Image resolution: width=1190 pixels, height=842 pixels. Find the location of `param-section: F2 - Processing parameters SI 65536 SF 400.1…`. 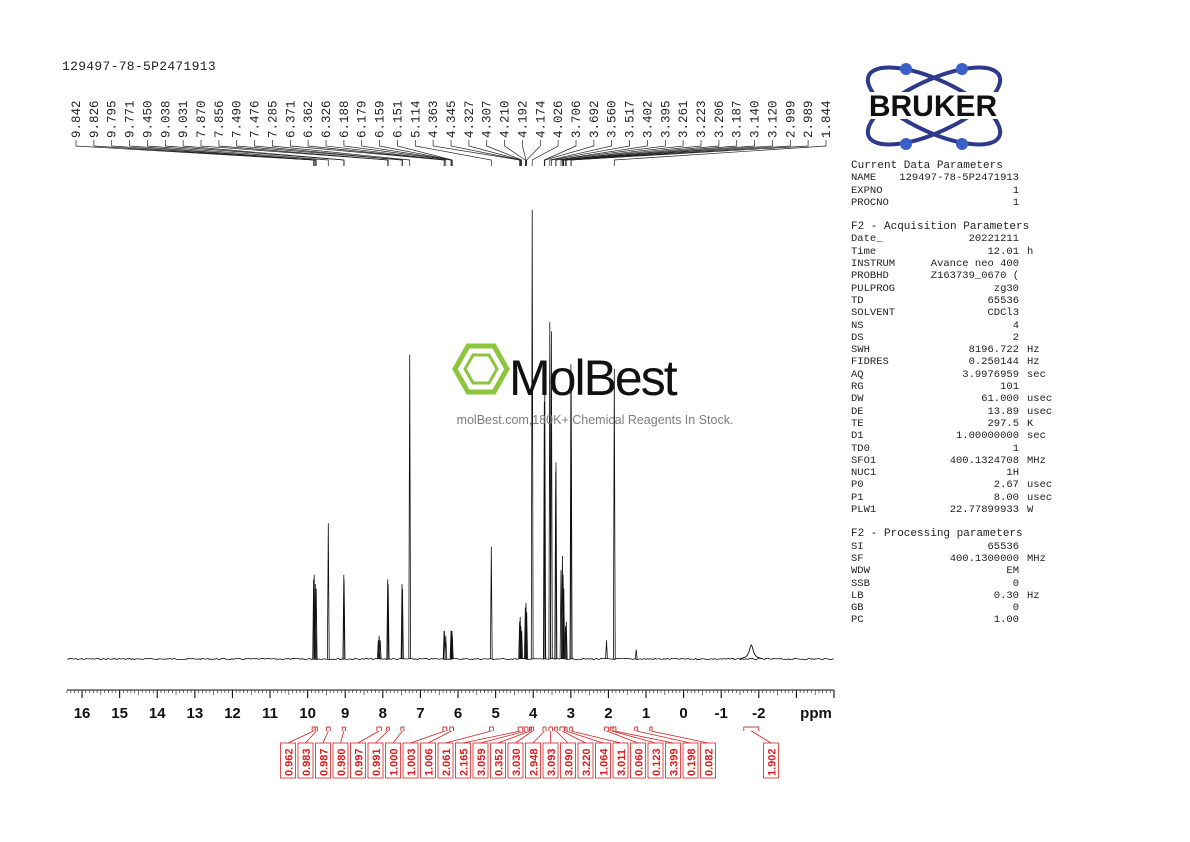

param-section: F2 - Processing parameters SI 65536 SF 400.1… is located at coordinates (956, 577).